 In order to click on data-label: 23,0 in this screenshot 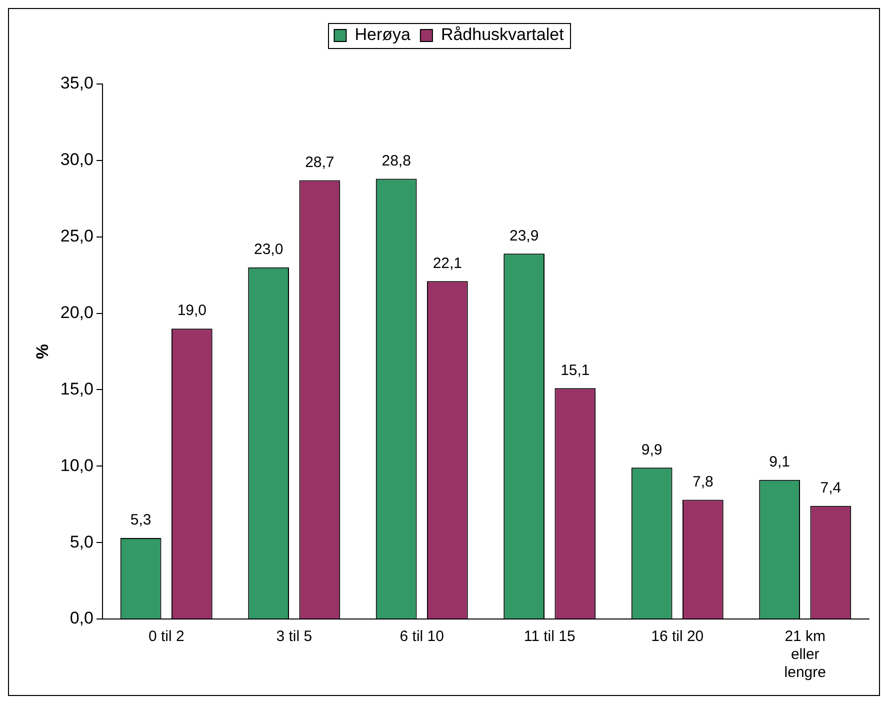, I will do `click(269, 249)`.